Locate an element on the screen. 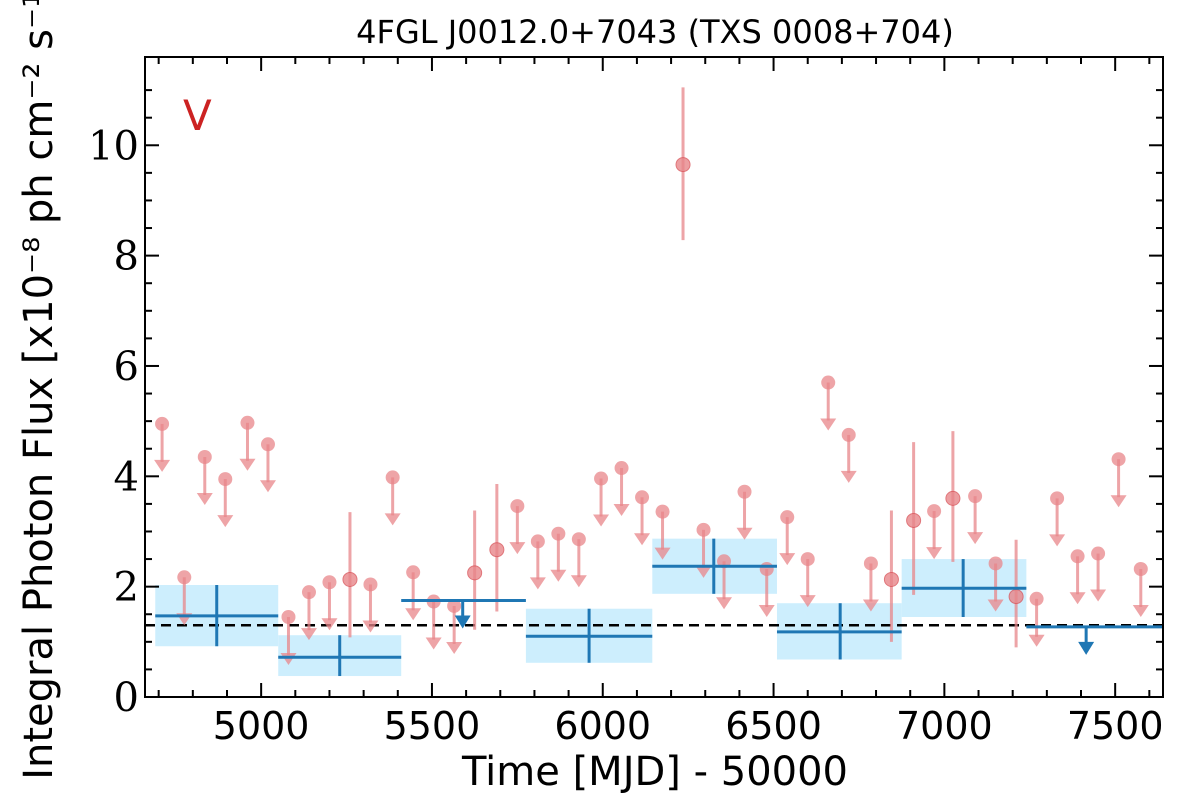  corner-label: V is located at coordinates (197, 115).